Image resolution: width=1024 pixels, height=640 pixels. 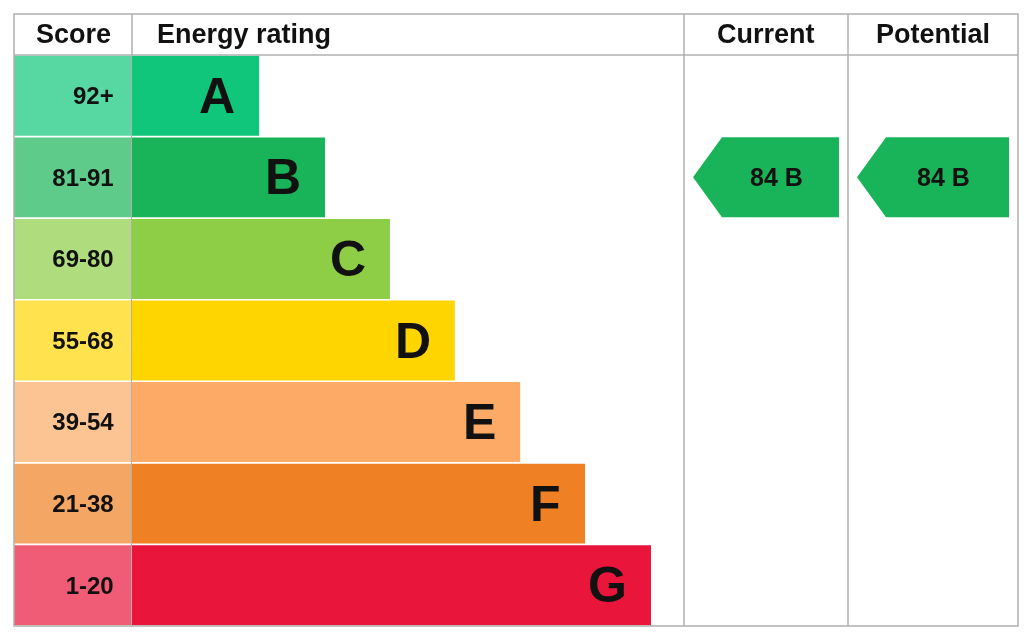 What do you see at coordinates (933, 34) in the screenshot?
I see `text: Potential` at bounding box center [933, 34].